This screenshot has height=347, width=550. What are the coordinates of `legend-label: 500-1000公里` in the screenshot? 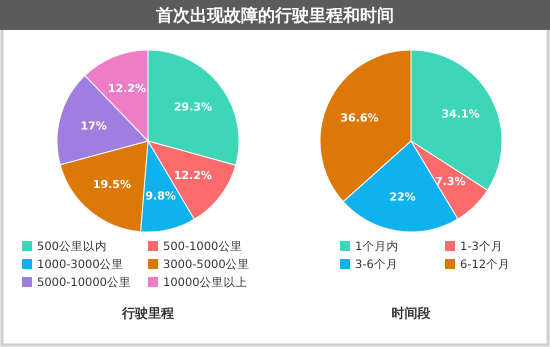 It's located at (202, 246).